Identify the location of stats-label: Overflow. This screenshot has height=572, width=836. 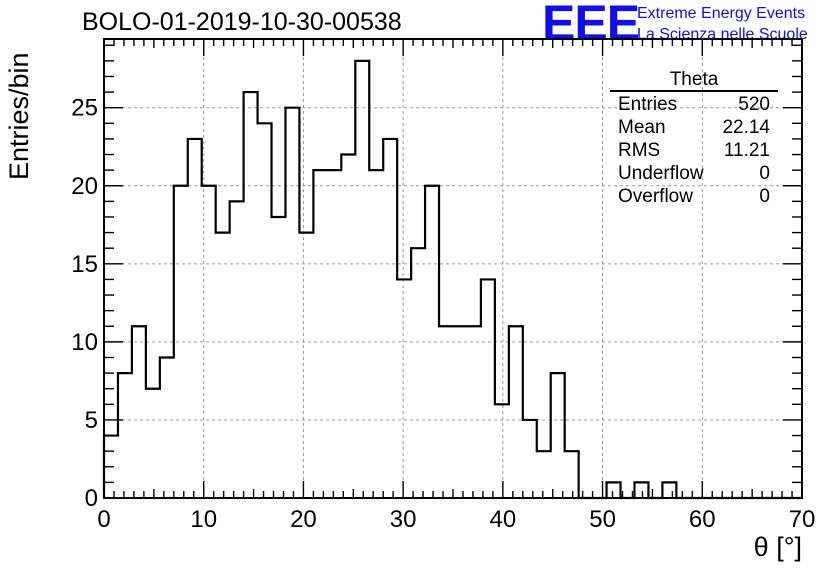
(655, 196).